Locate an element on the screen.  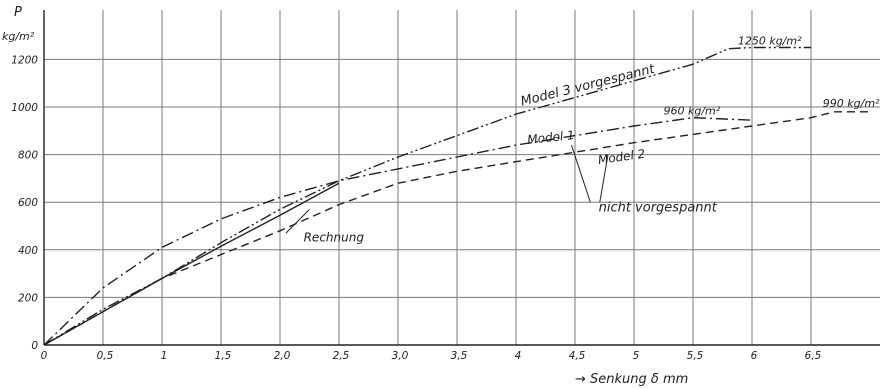
x-tick-label: 1 is located at coordinates (164, 356).